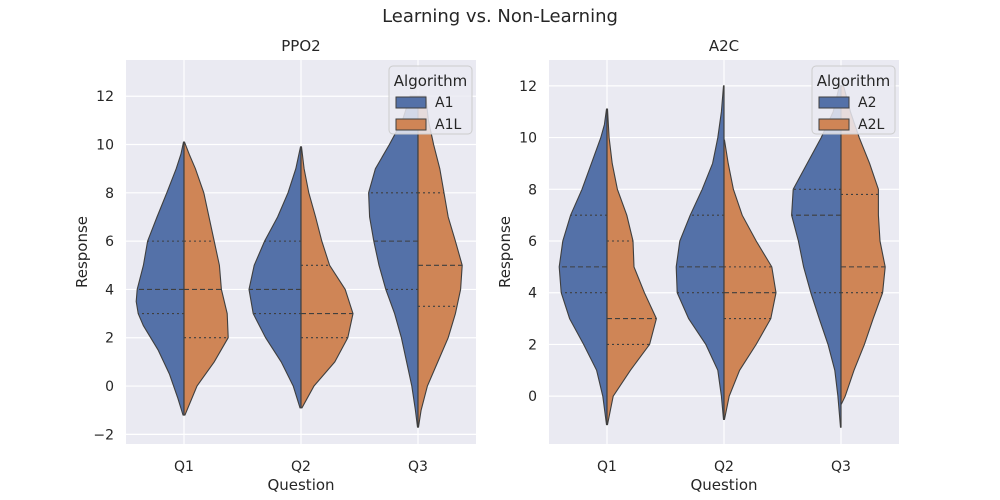  I want to click on legend-label-a2: A2, so click(867, 103).